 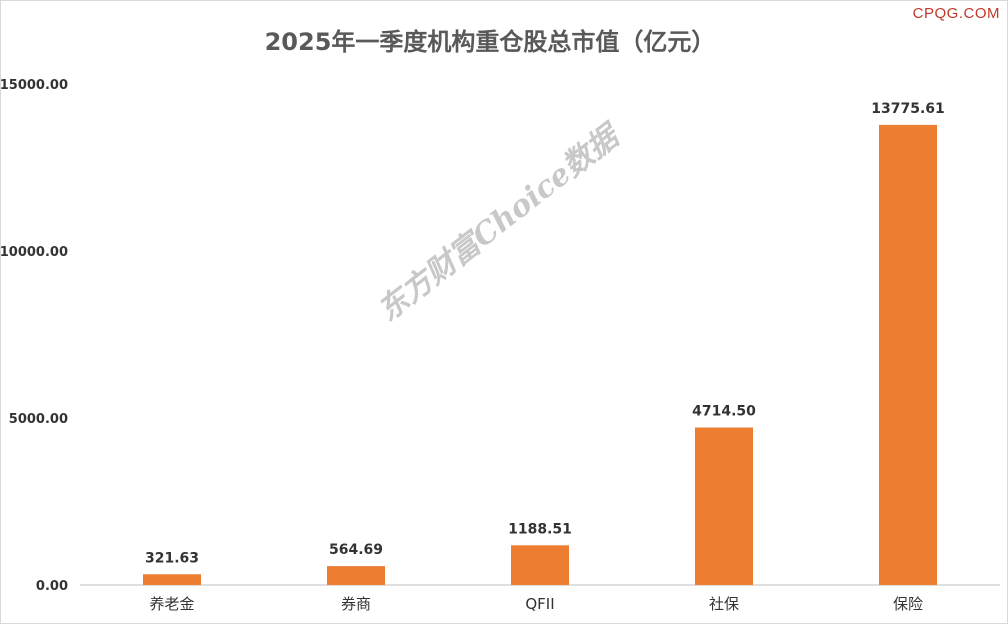 What do you see at coordinates (539, 604) in the screenshot?
I see `x-tick-label: QFII` at bounding box center [539, 604].